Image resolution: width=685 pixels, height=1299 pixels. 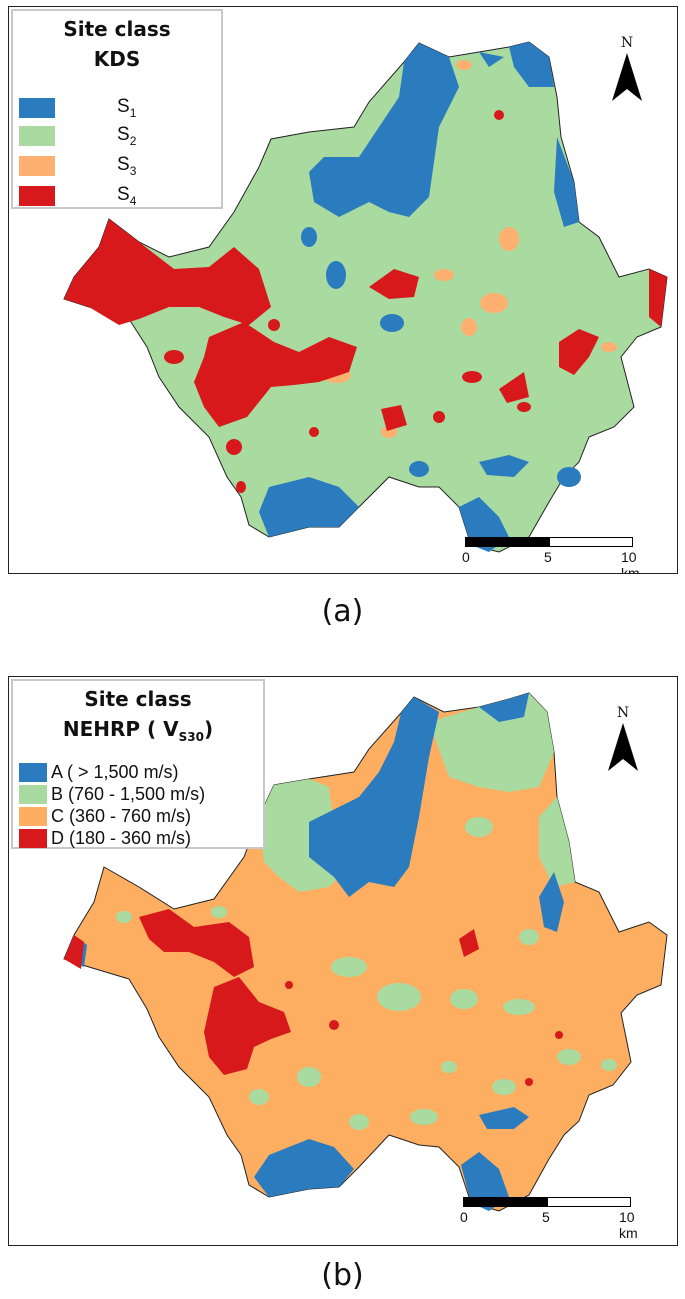 I want to click on legend-label: B (760 - 1,500 m/s), so click(x=128, y=793).